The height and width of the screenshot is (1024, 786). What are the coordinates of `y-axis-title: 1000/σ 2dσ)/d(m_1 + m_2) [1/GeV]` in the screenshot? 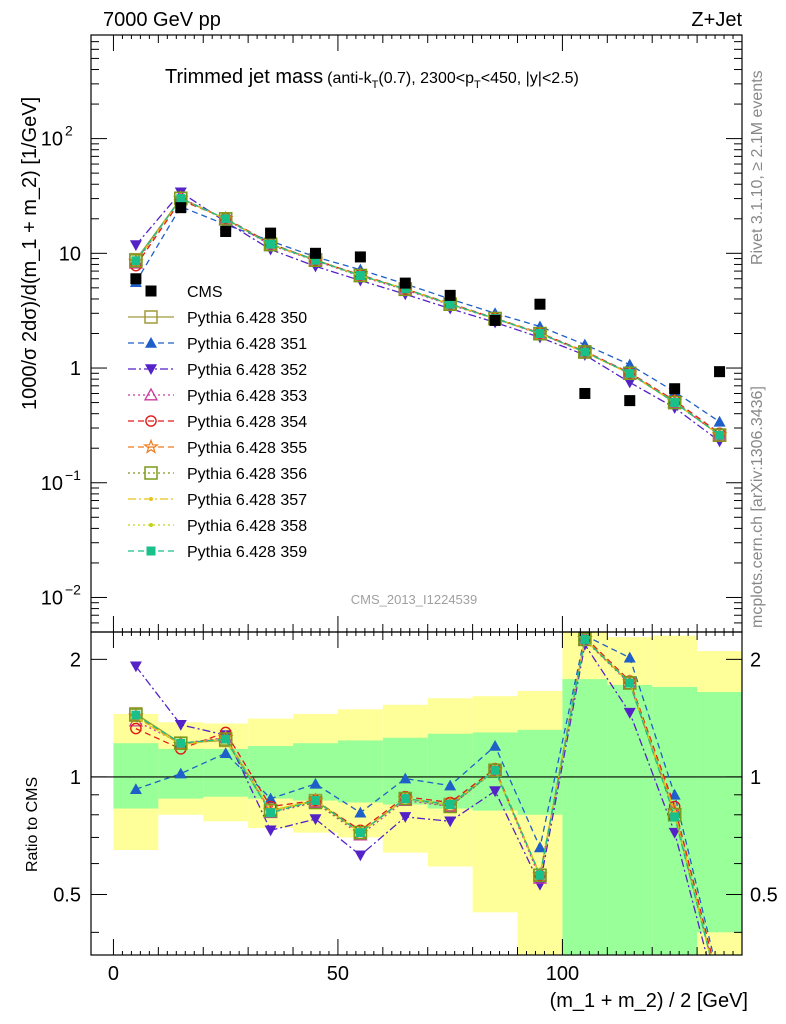 It's located at (30, 253).